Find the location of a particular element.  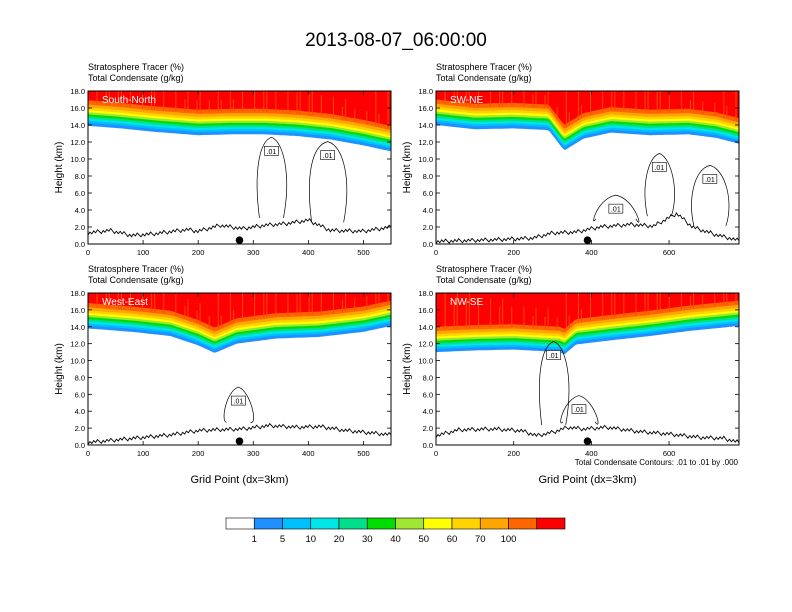

colorbar-label: 30 is located at coordinates (367, 539).